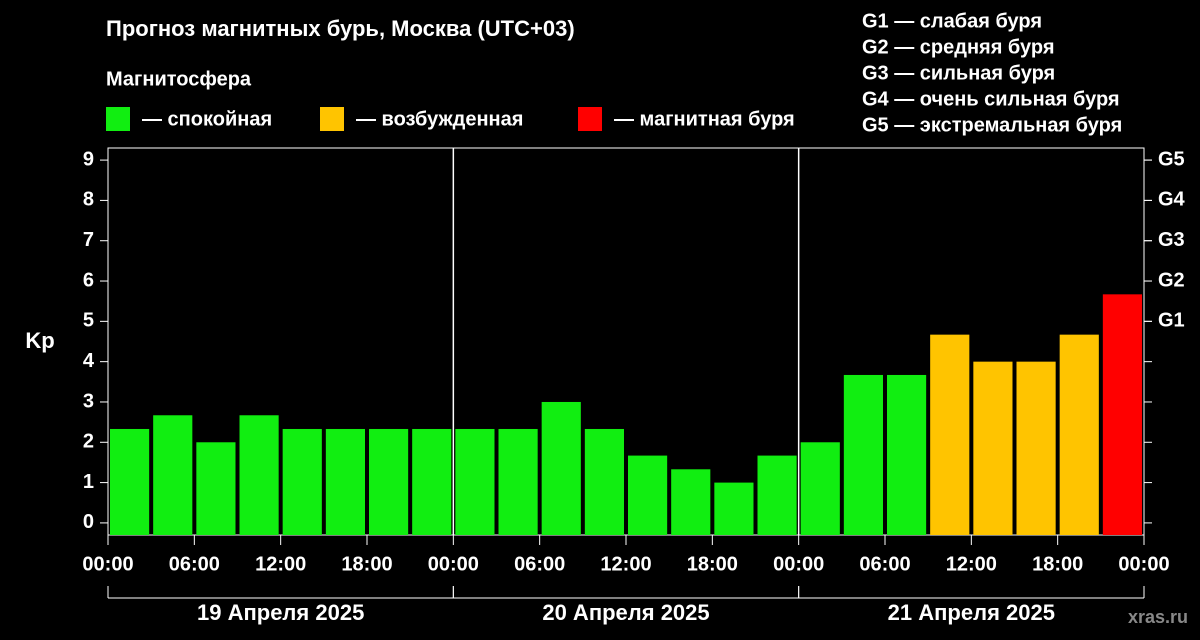  What do you see at coordinates (340, 28) in the screenshot?
I see `chart-title: Прогноз магнитных бурь, Москва (UTC+03)` at bounding box center [340, 28].